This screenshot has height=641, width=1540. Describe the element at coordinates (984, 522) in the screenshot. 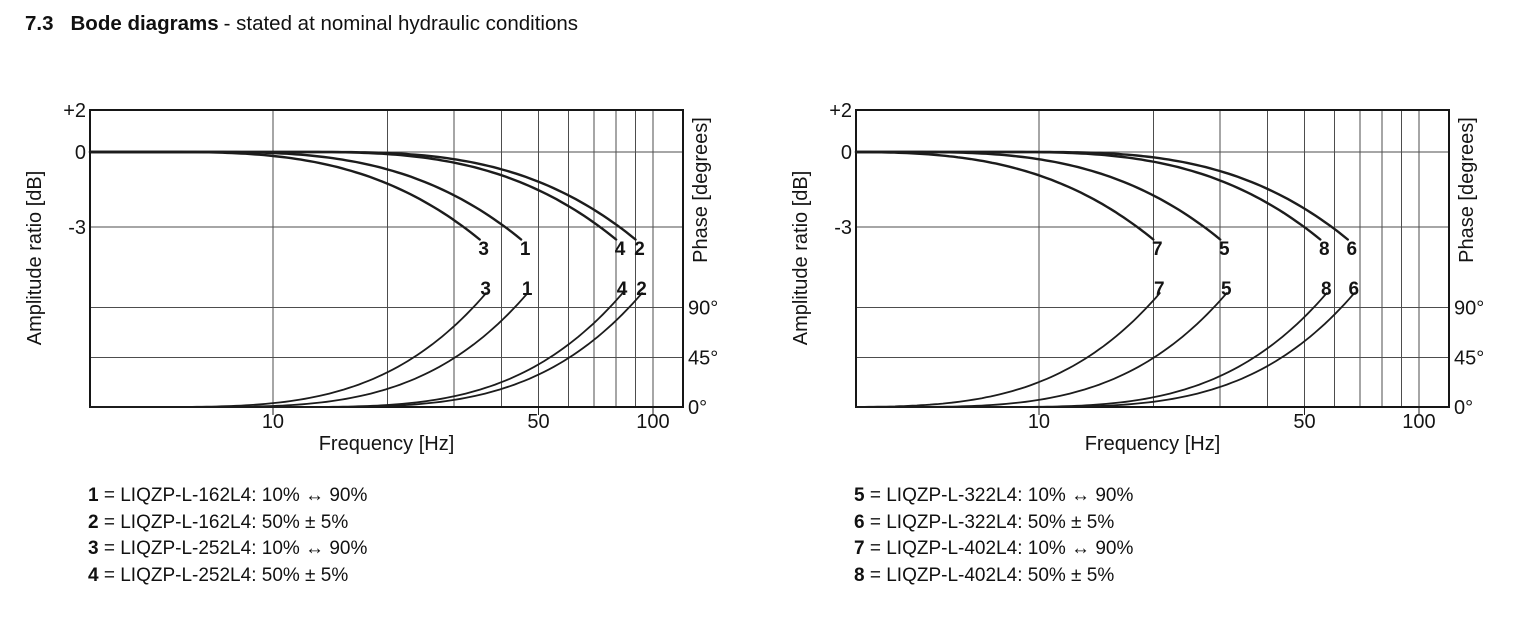

I see `legend-item-6: 6 = LIQZP-L-322L4: 50% ± 5%` at that location.